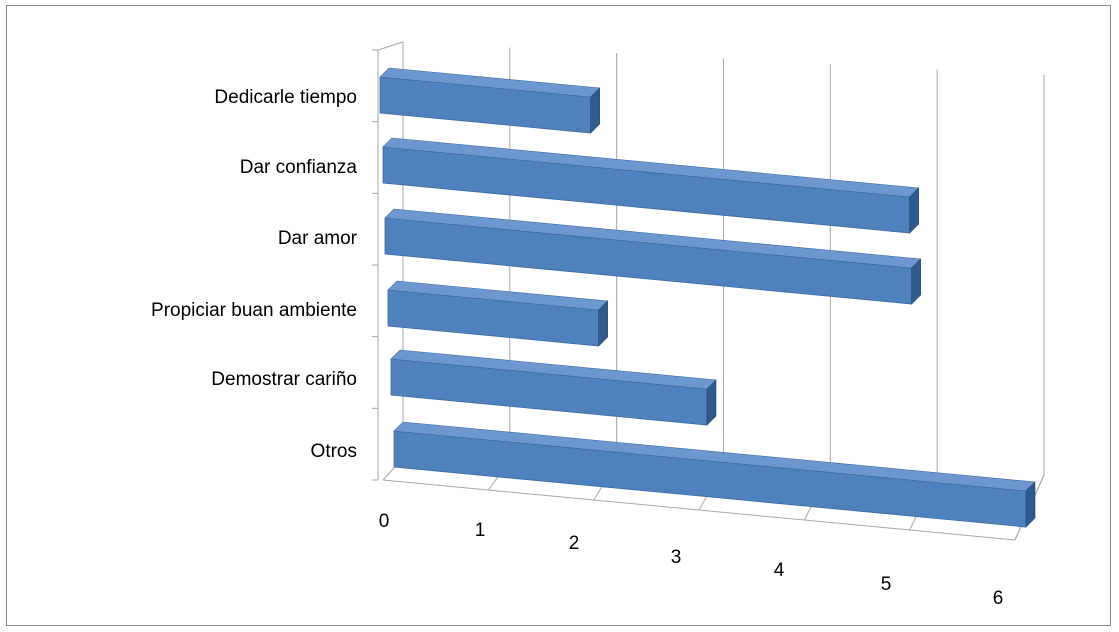 This screenshot has width=1119, height=632. I want to click on category-label: Dar confianza, so click(299, 167).